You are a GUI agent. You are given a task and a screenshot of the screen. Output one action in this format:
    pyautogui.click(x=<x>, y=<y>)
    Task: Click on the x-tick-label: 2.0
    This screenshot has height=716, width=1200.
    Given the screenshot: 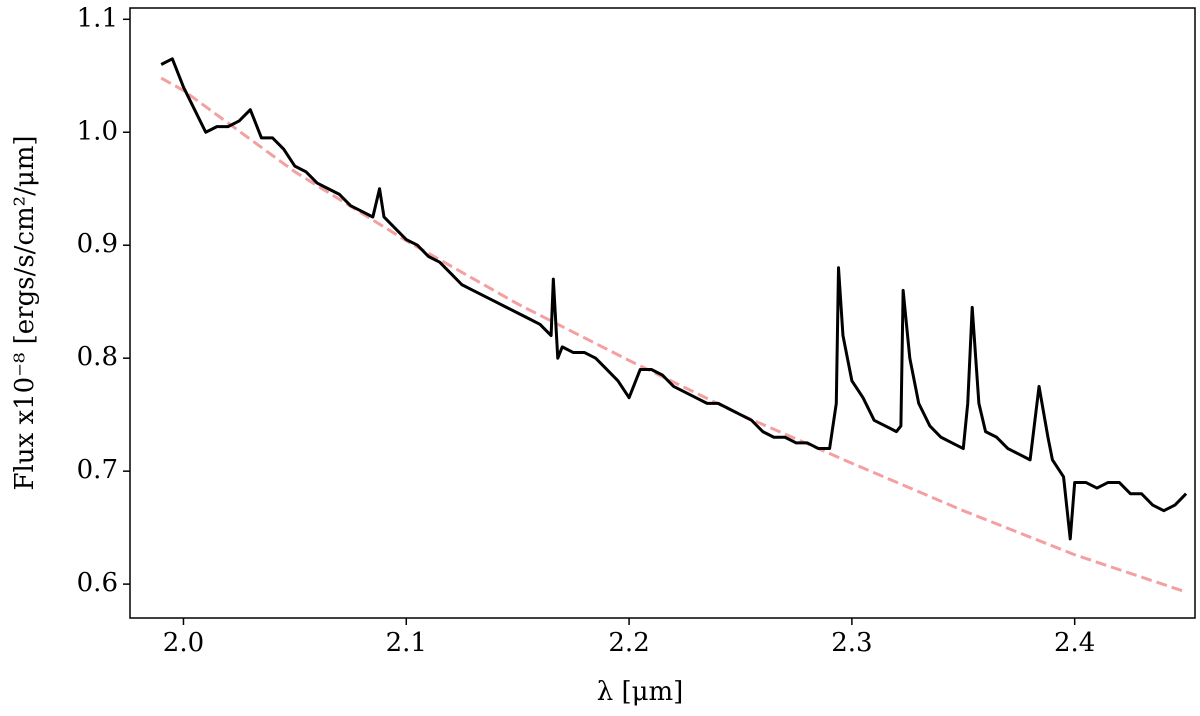 What is the action you would take?
    pyautogui.click(x=183, y=643)
    